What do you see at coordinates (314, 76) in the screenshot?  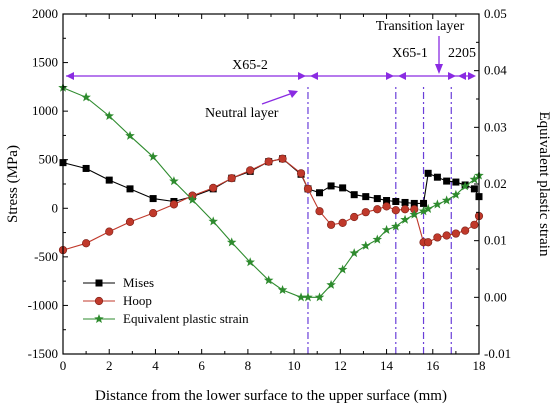 I see `x65-1-arrow-left-head` at bounding box center [314, 76].